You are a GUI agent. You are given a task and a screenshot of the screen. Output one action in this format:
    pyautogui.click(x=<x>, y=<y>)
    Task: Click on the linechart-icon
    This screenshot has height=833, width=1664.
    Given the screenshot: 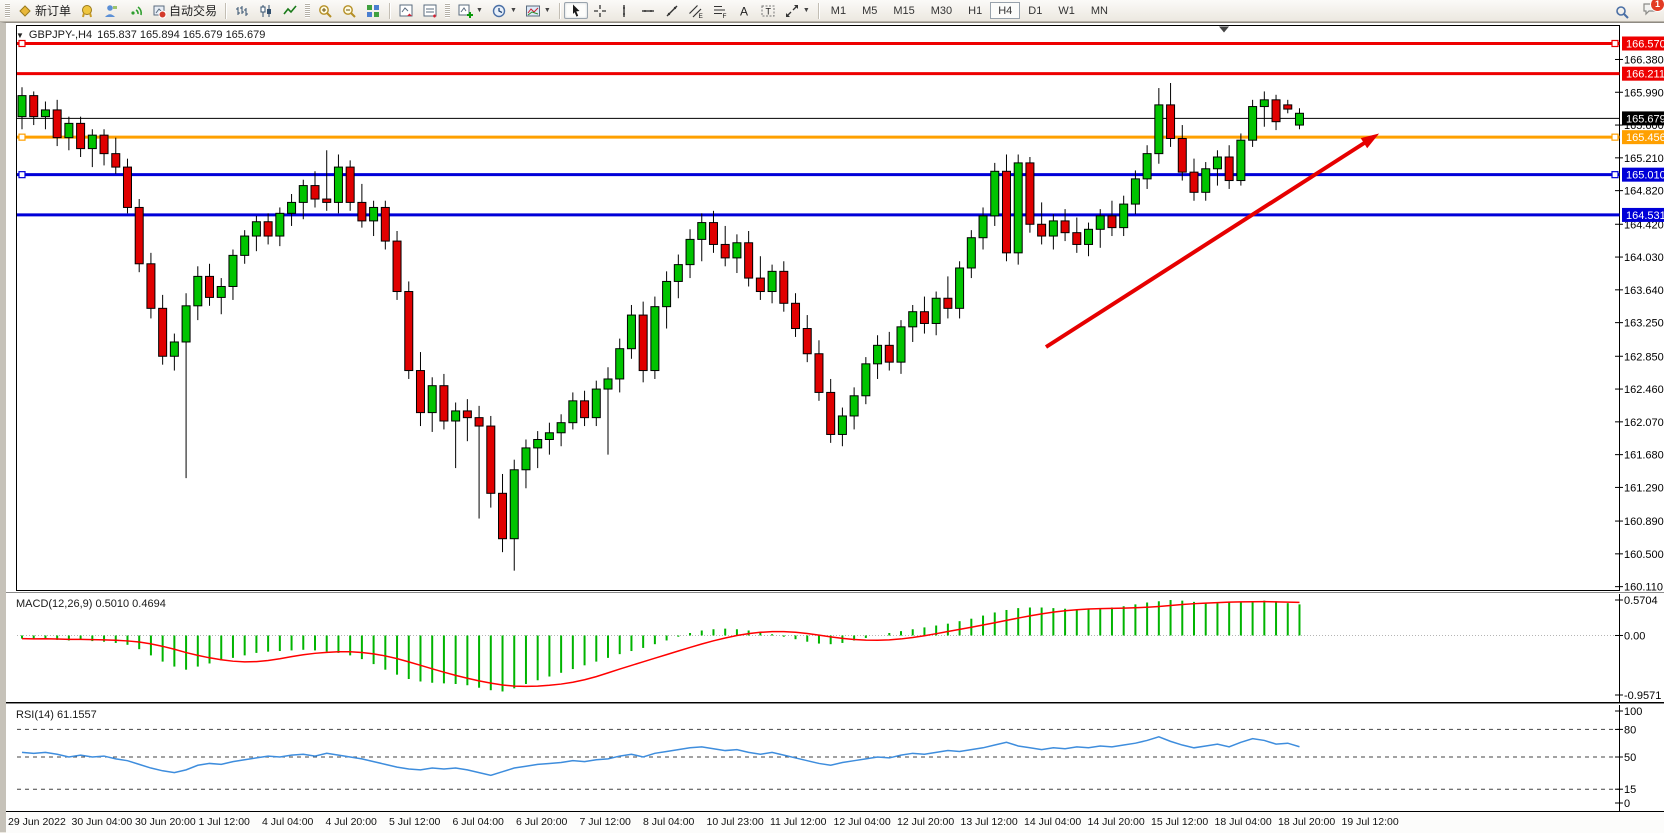 What is the action you would take?
    pyautogui.click(x=290, y=11)
    